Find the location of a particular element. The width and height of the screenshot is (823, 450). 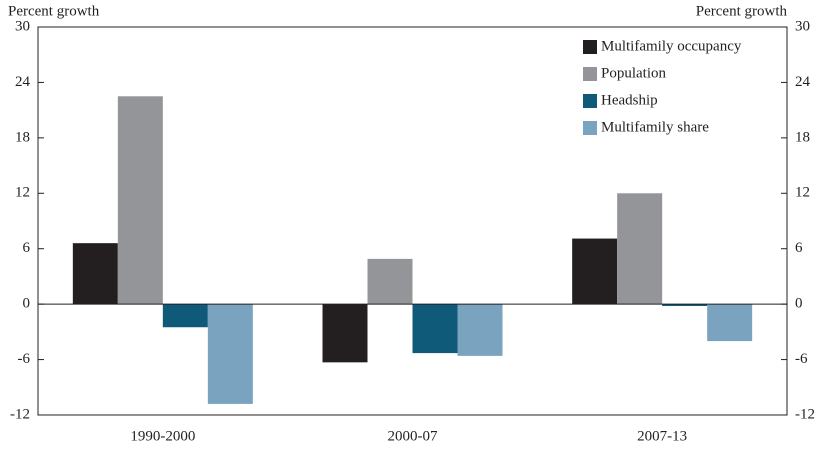

y-tick-label: 6 is located at coordinates (27, 248).